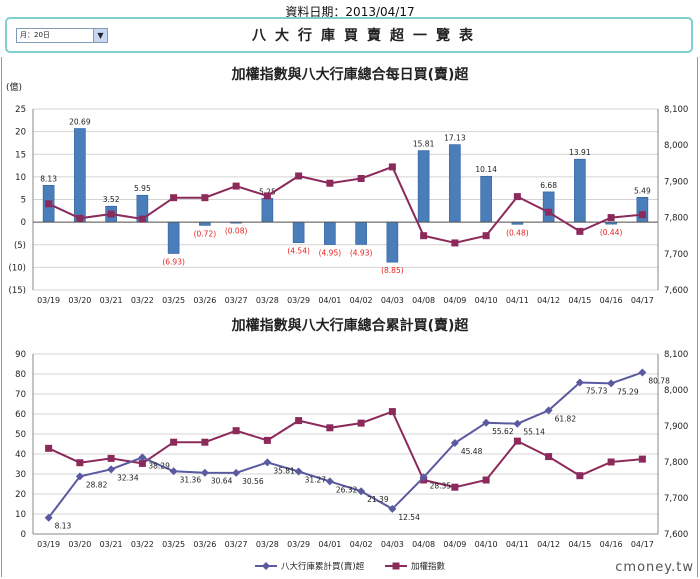 Image resolution: width=700 pixels, height=579 pixels. Describe the element at coordinates (79, 300) in the screenshot. I see `x-tick-label: 03/20` at that location.